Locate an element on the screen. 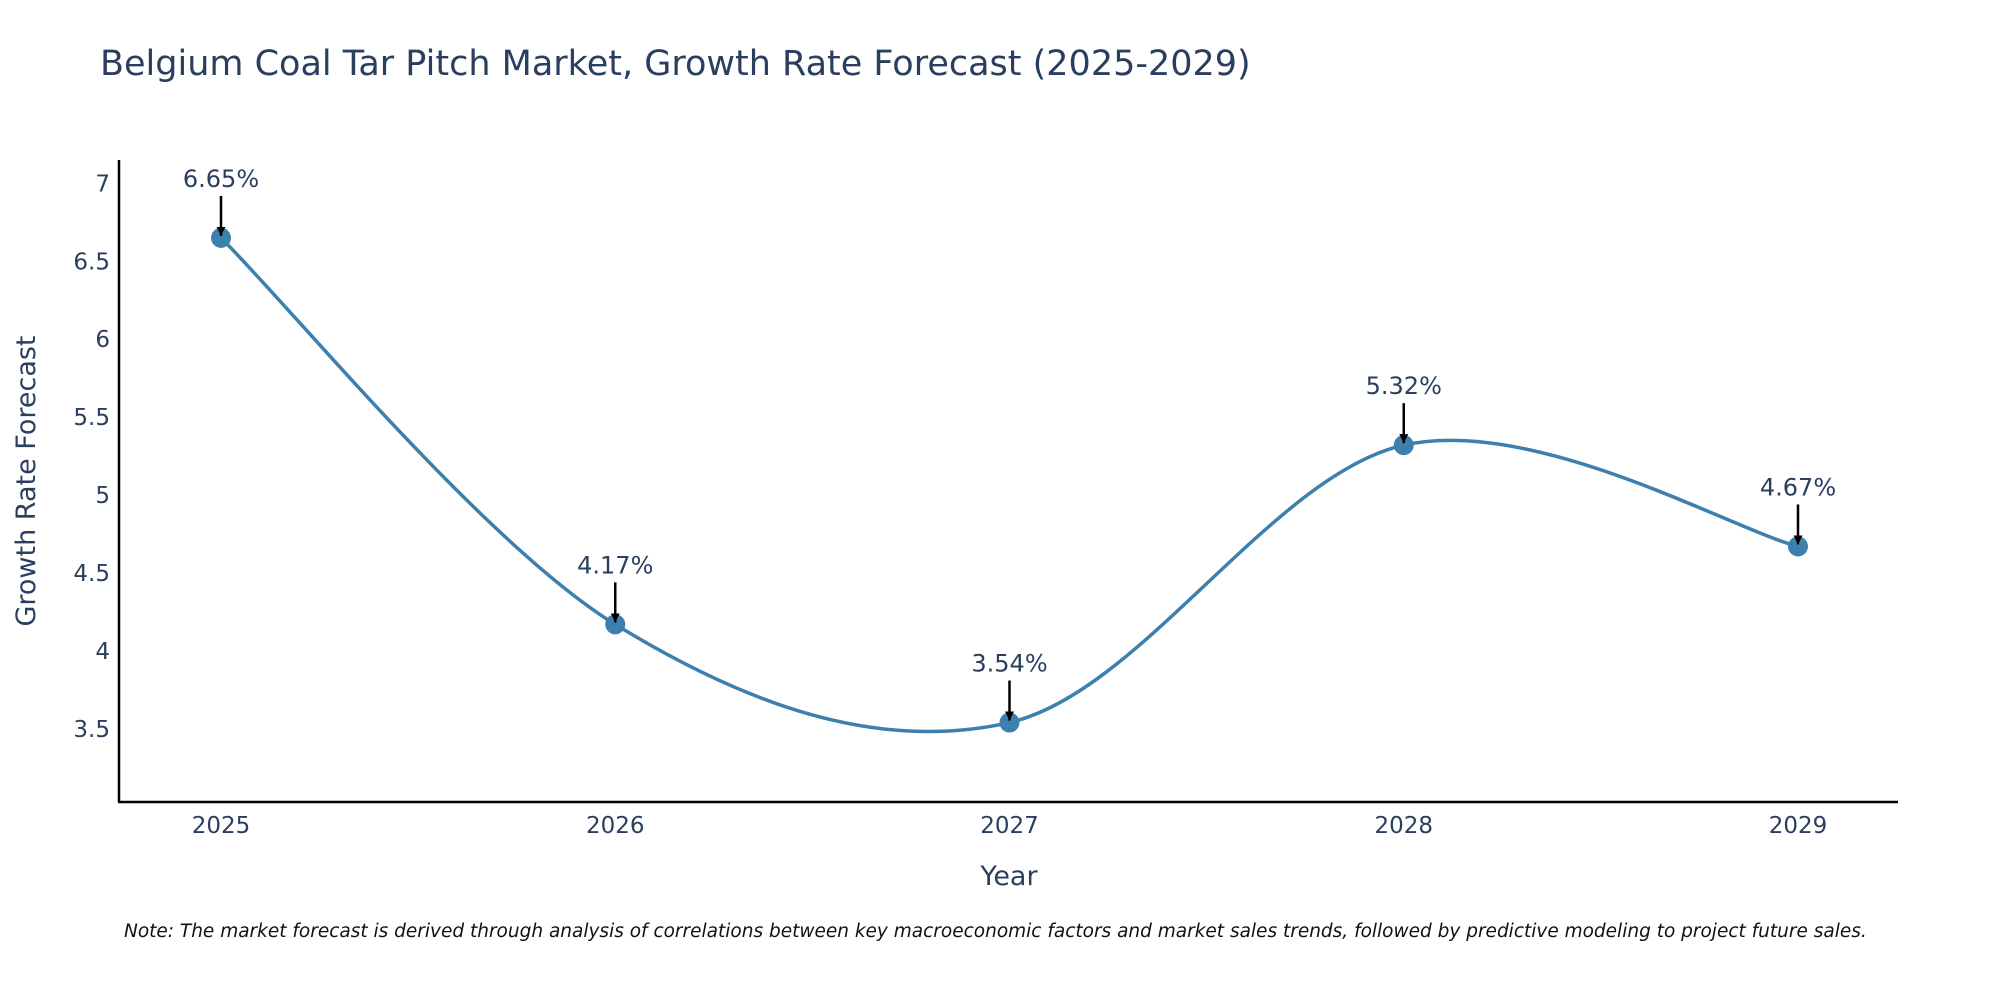 Image resolution: width=2000 pixels, height=1000 pixels. y-tick-label: 6 is located at coordinates (102, 340).